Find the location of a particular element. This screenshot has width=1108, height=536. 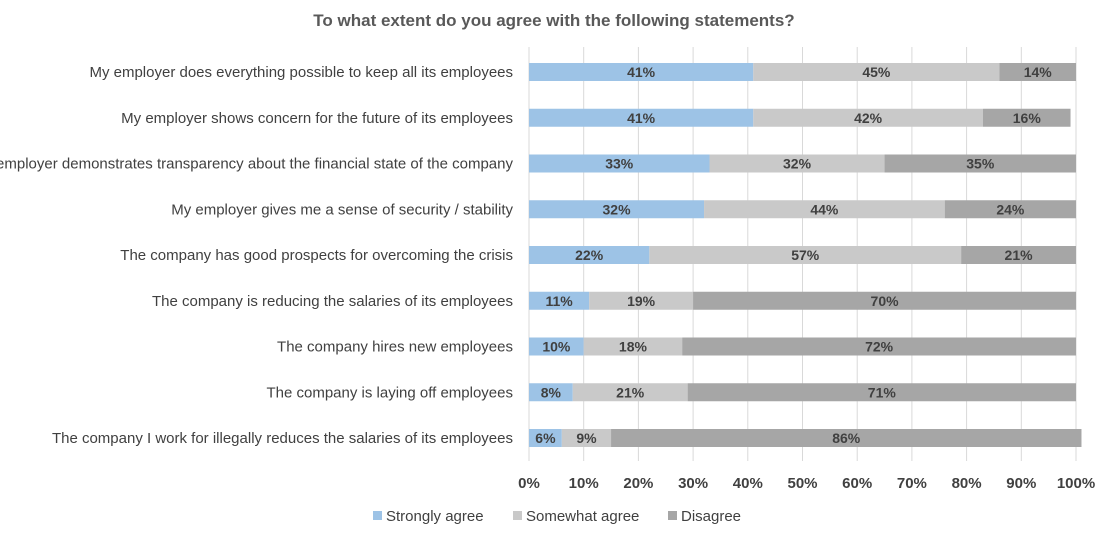

legend-label: Strongly agree is located at coordinates (435, 516).